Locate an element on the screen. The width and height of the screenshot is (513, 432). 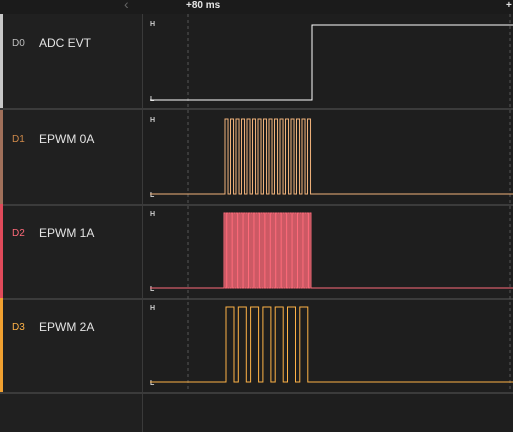
channel-id: D2 is located at coordinates (18, 233).